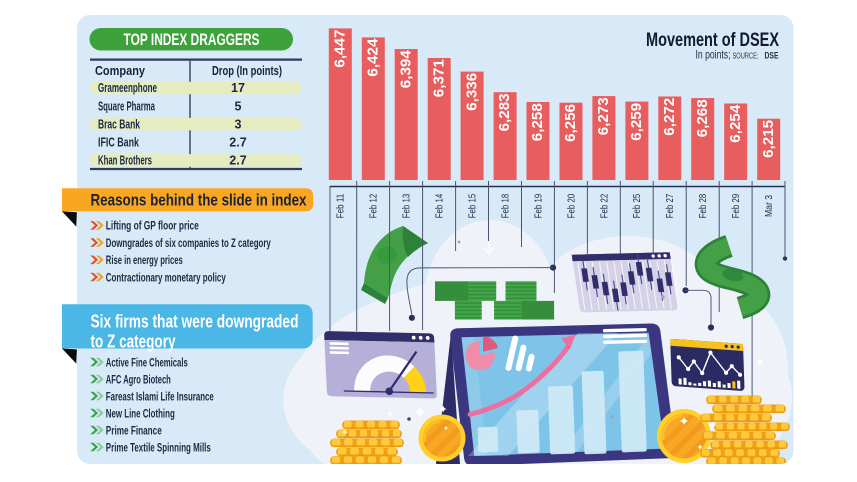  I want to click on svg-text: Square Pharma, so click(127, 106).